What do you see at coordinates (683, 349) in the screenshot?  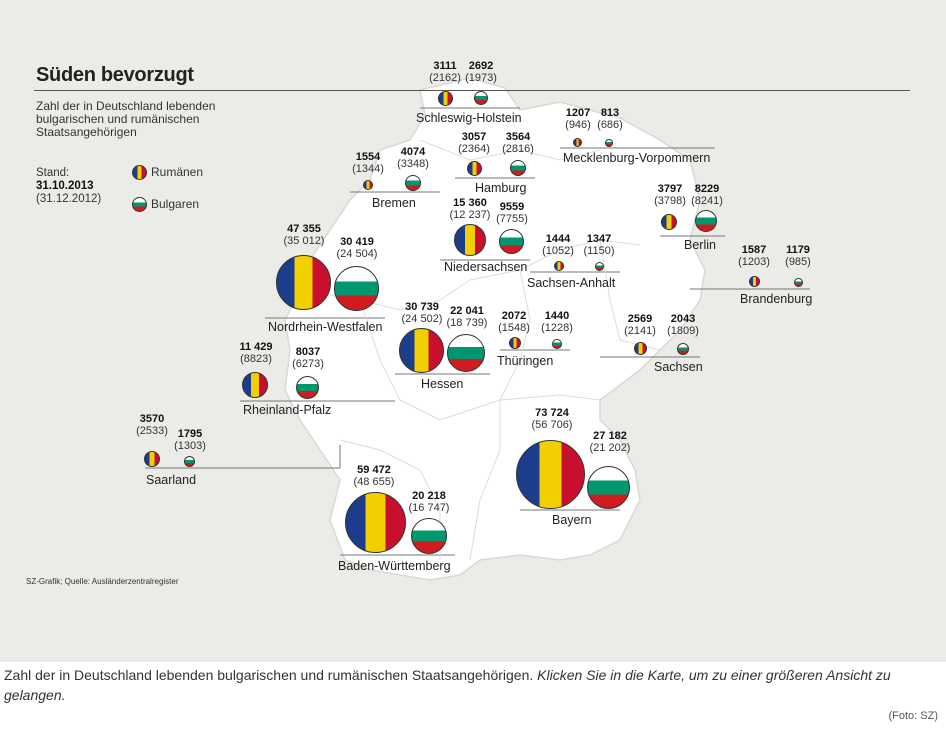 I see `flag-bg-sachsen` at bounding box center [683, 349].